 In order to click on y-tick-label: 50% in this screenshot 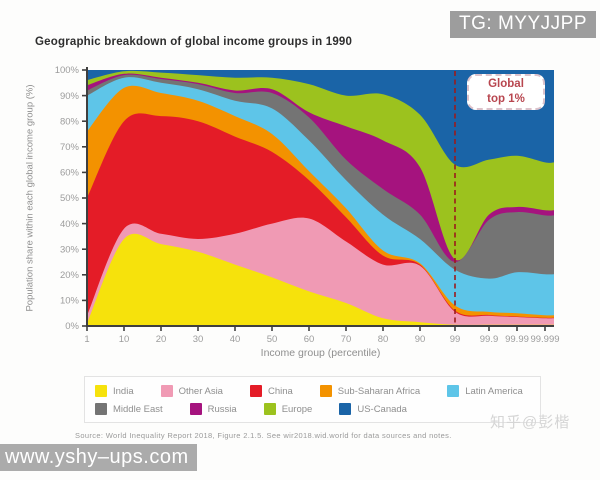, I will do `click(70, 198)`.